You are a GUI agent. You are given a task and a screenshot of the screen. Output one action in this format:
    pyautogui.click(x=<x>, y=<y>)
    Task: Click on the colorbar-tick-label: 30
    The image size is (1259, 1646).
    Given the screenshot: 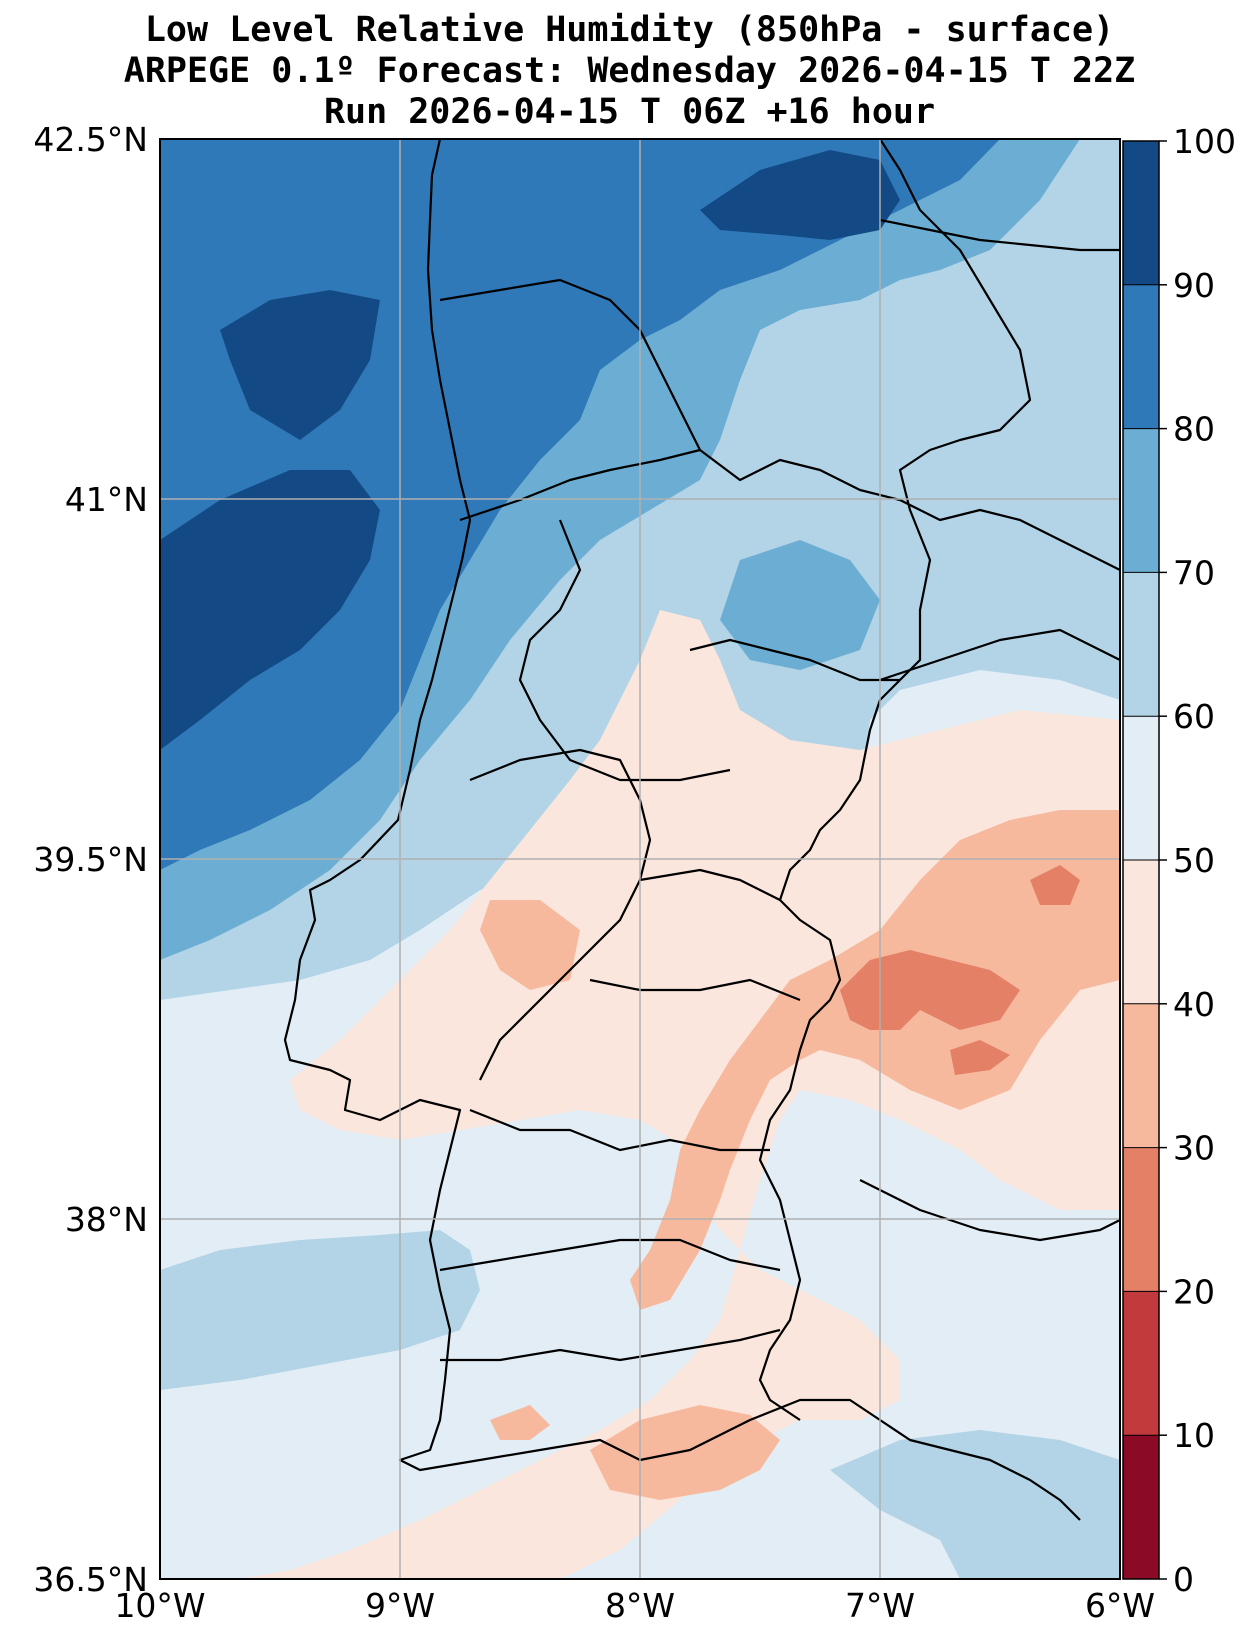 What is the action you would take?
    pyautogui.click(x=1194, y=1148)
    